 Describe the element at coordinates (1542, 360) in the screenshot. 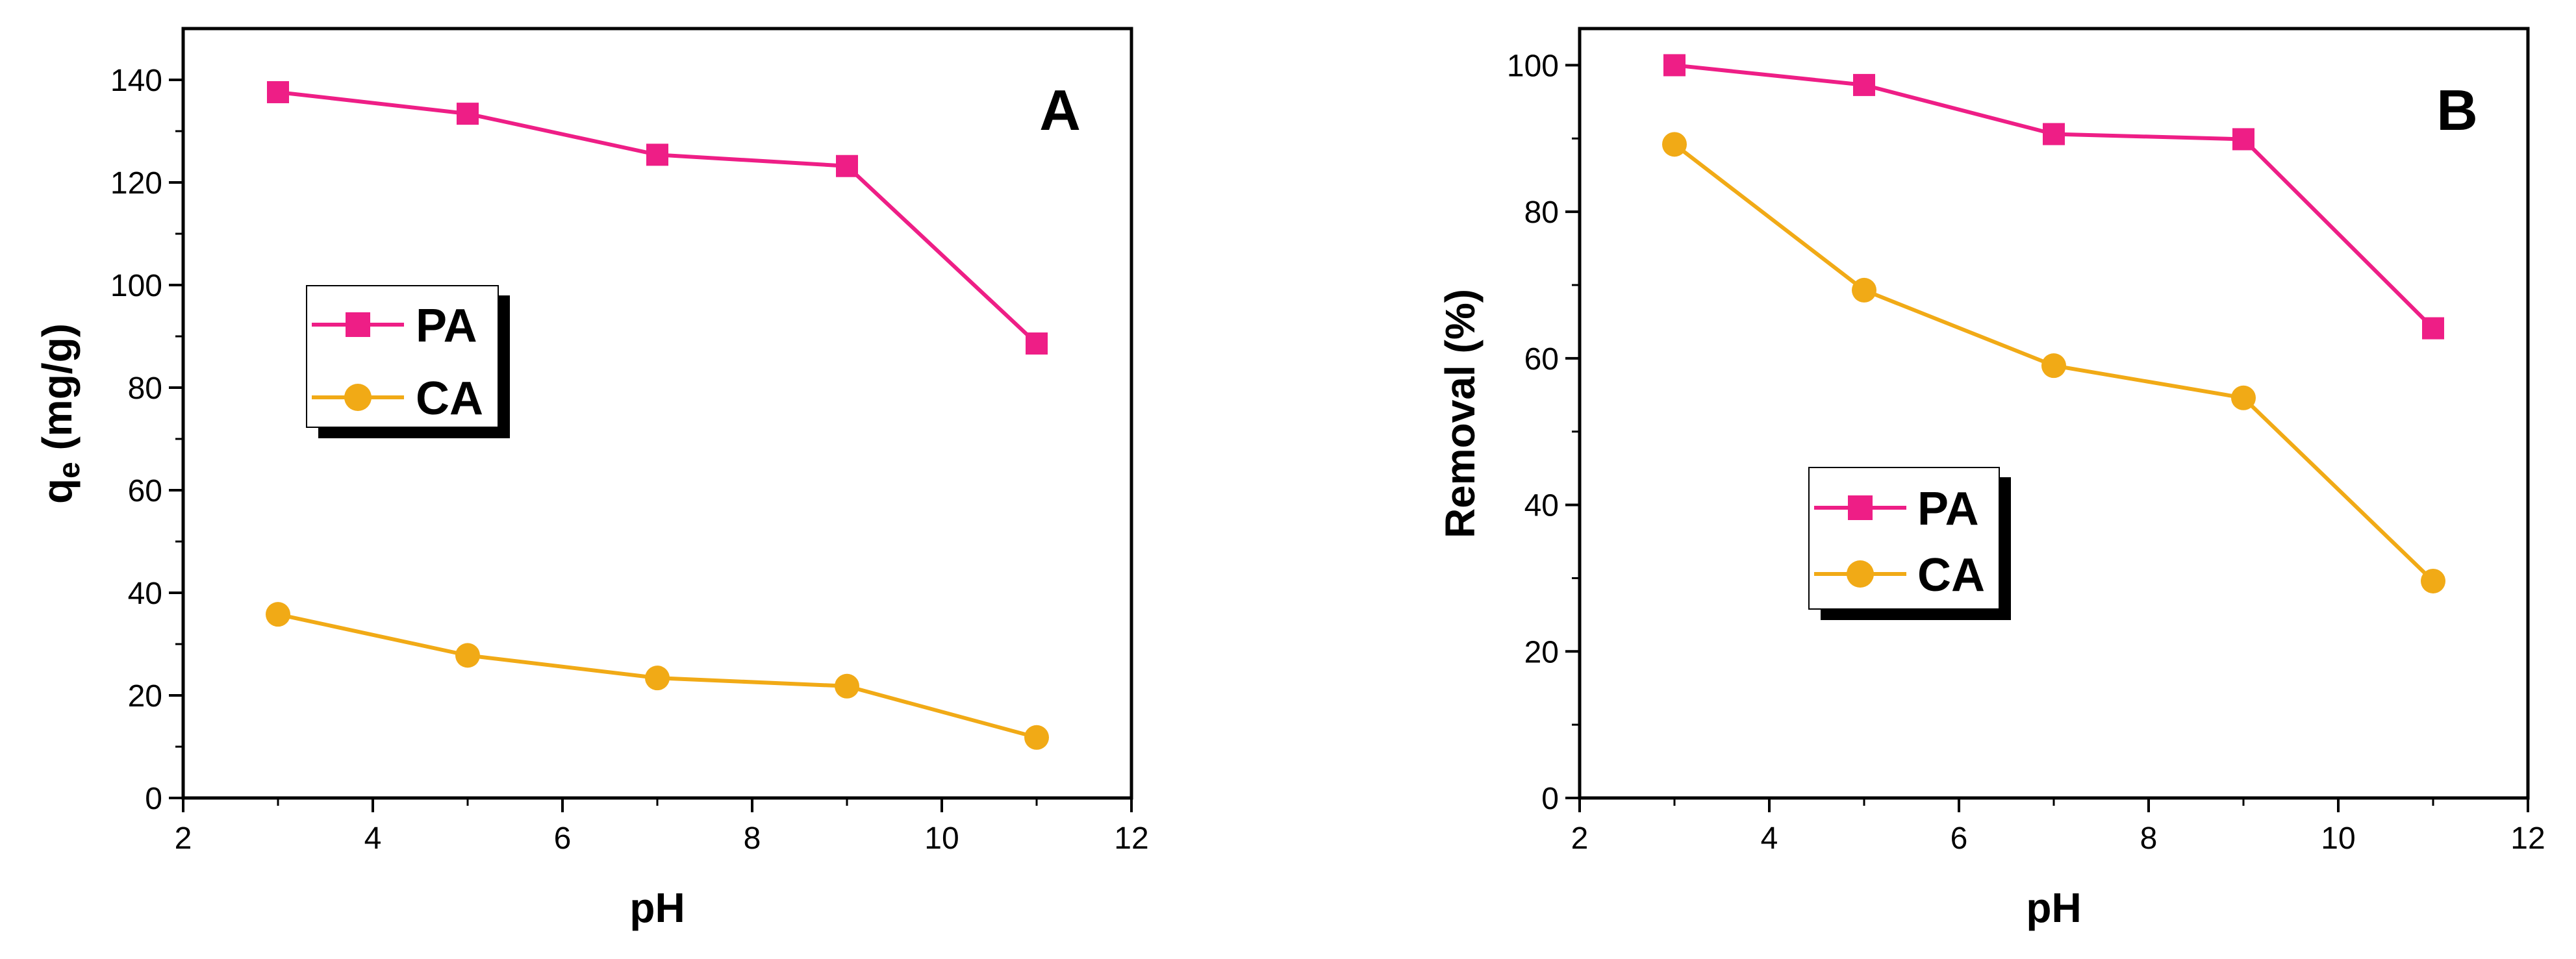

I see `panel-b-y-tick-label: 60` at that location.